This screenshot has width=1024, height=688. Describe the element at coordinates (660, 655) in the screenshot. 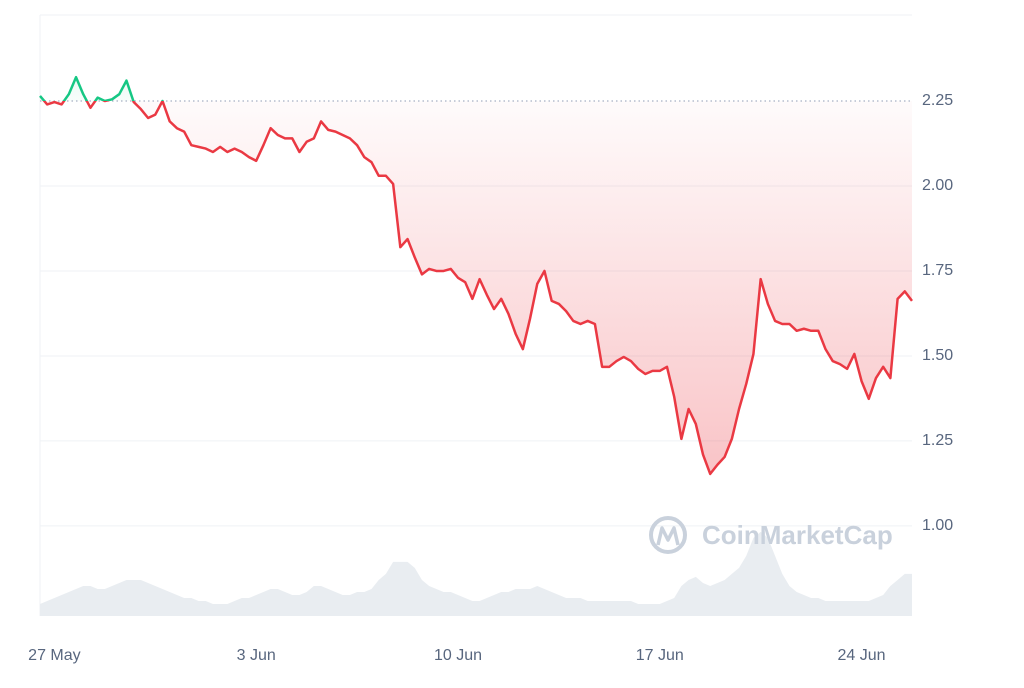

I see `x-tick-label: 17 Jun` at that location.